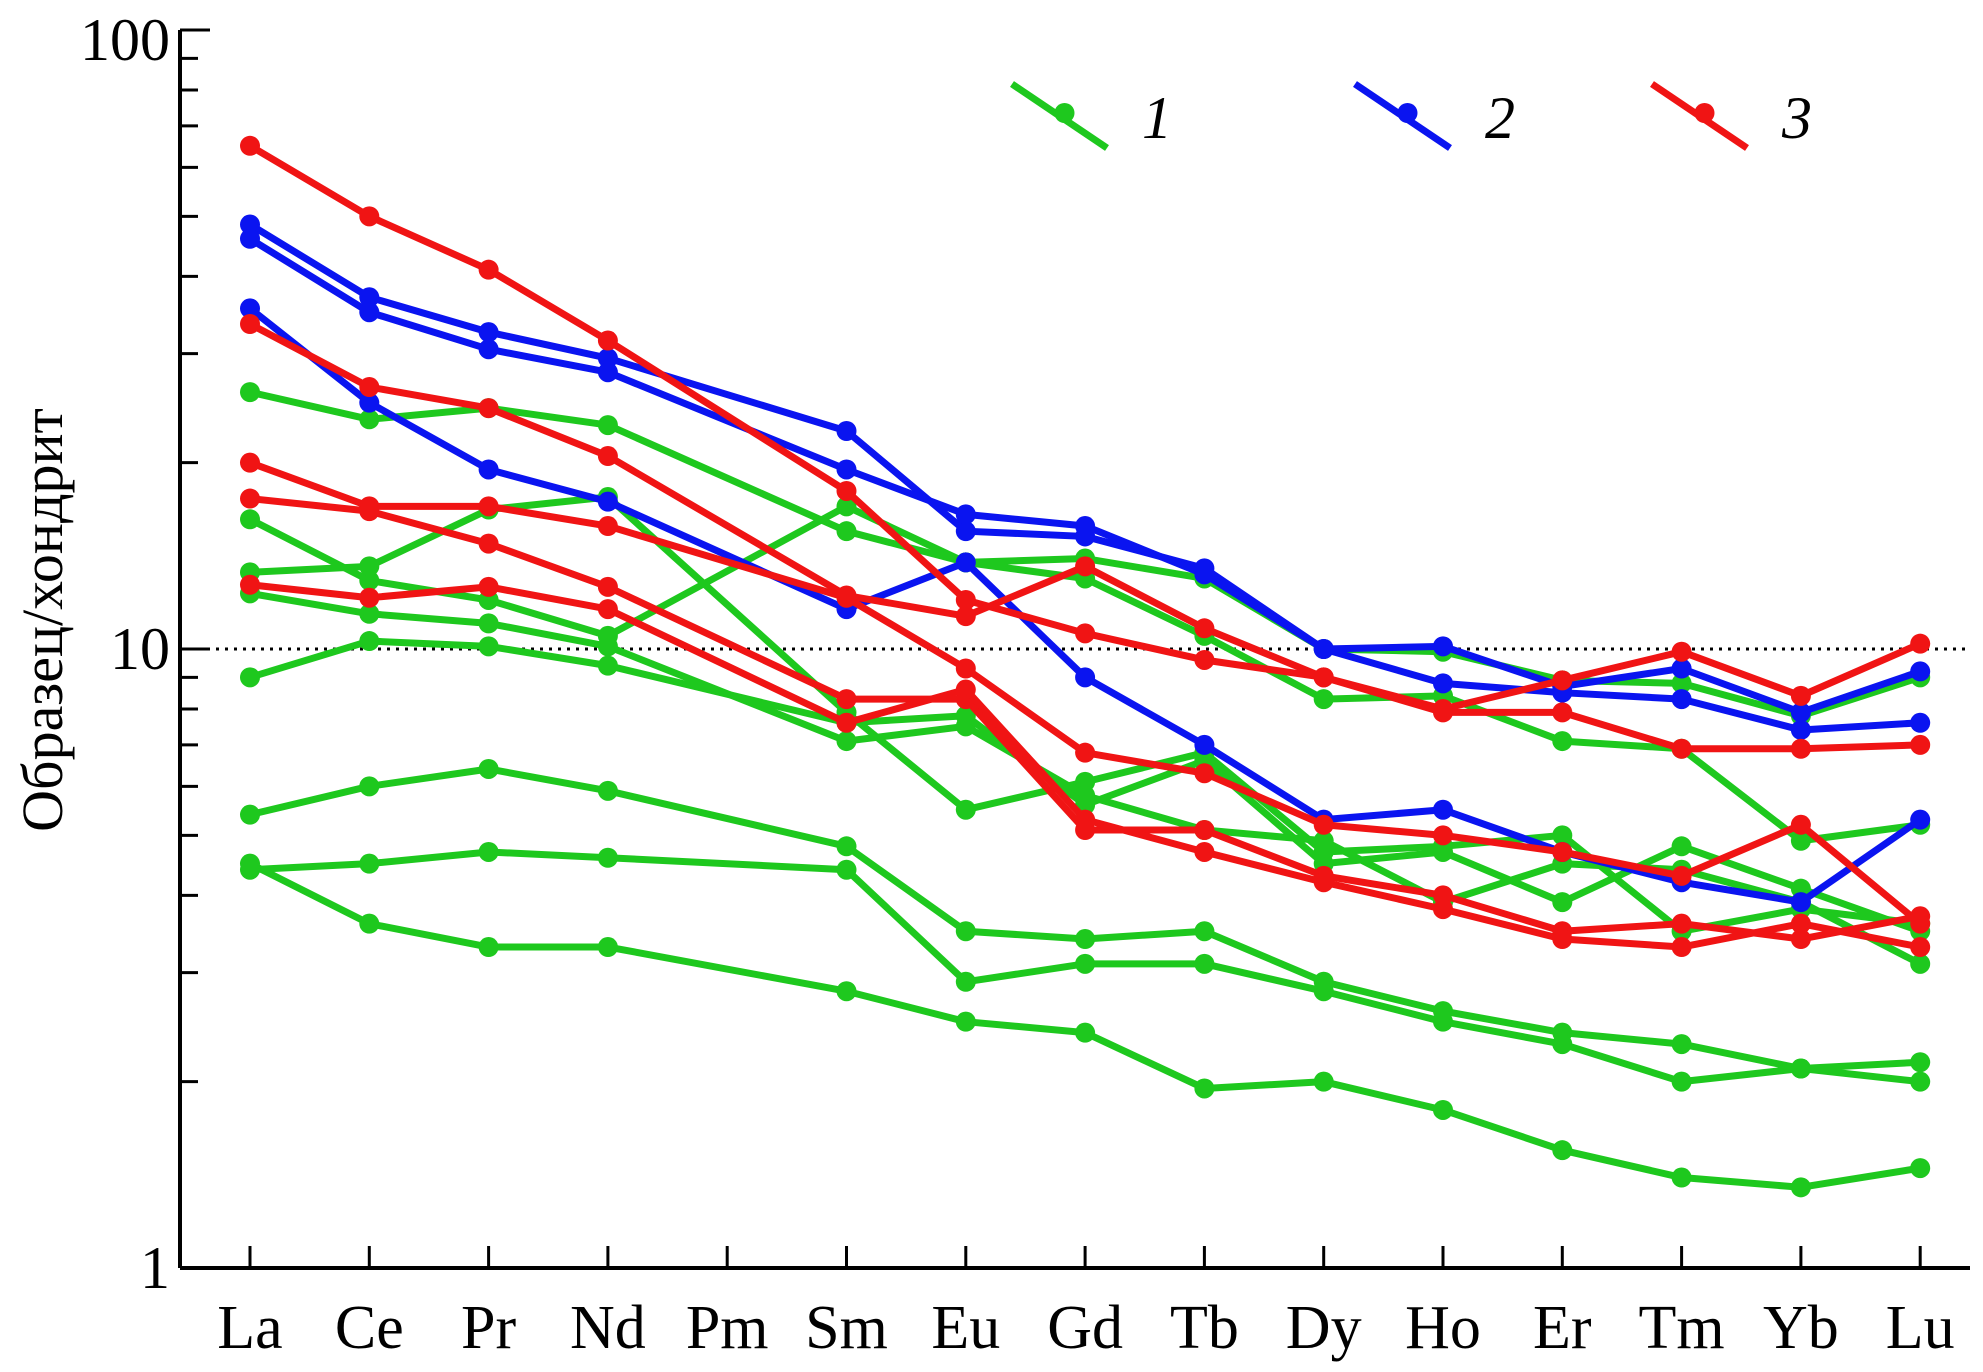 The height and width of the screenshot is (1372, 1983). Describe the element at coordinates (965, 1328) in the screenshot. I see `x-tick-label: Eu` at that location.